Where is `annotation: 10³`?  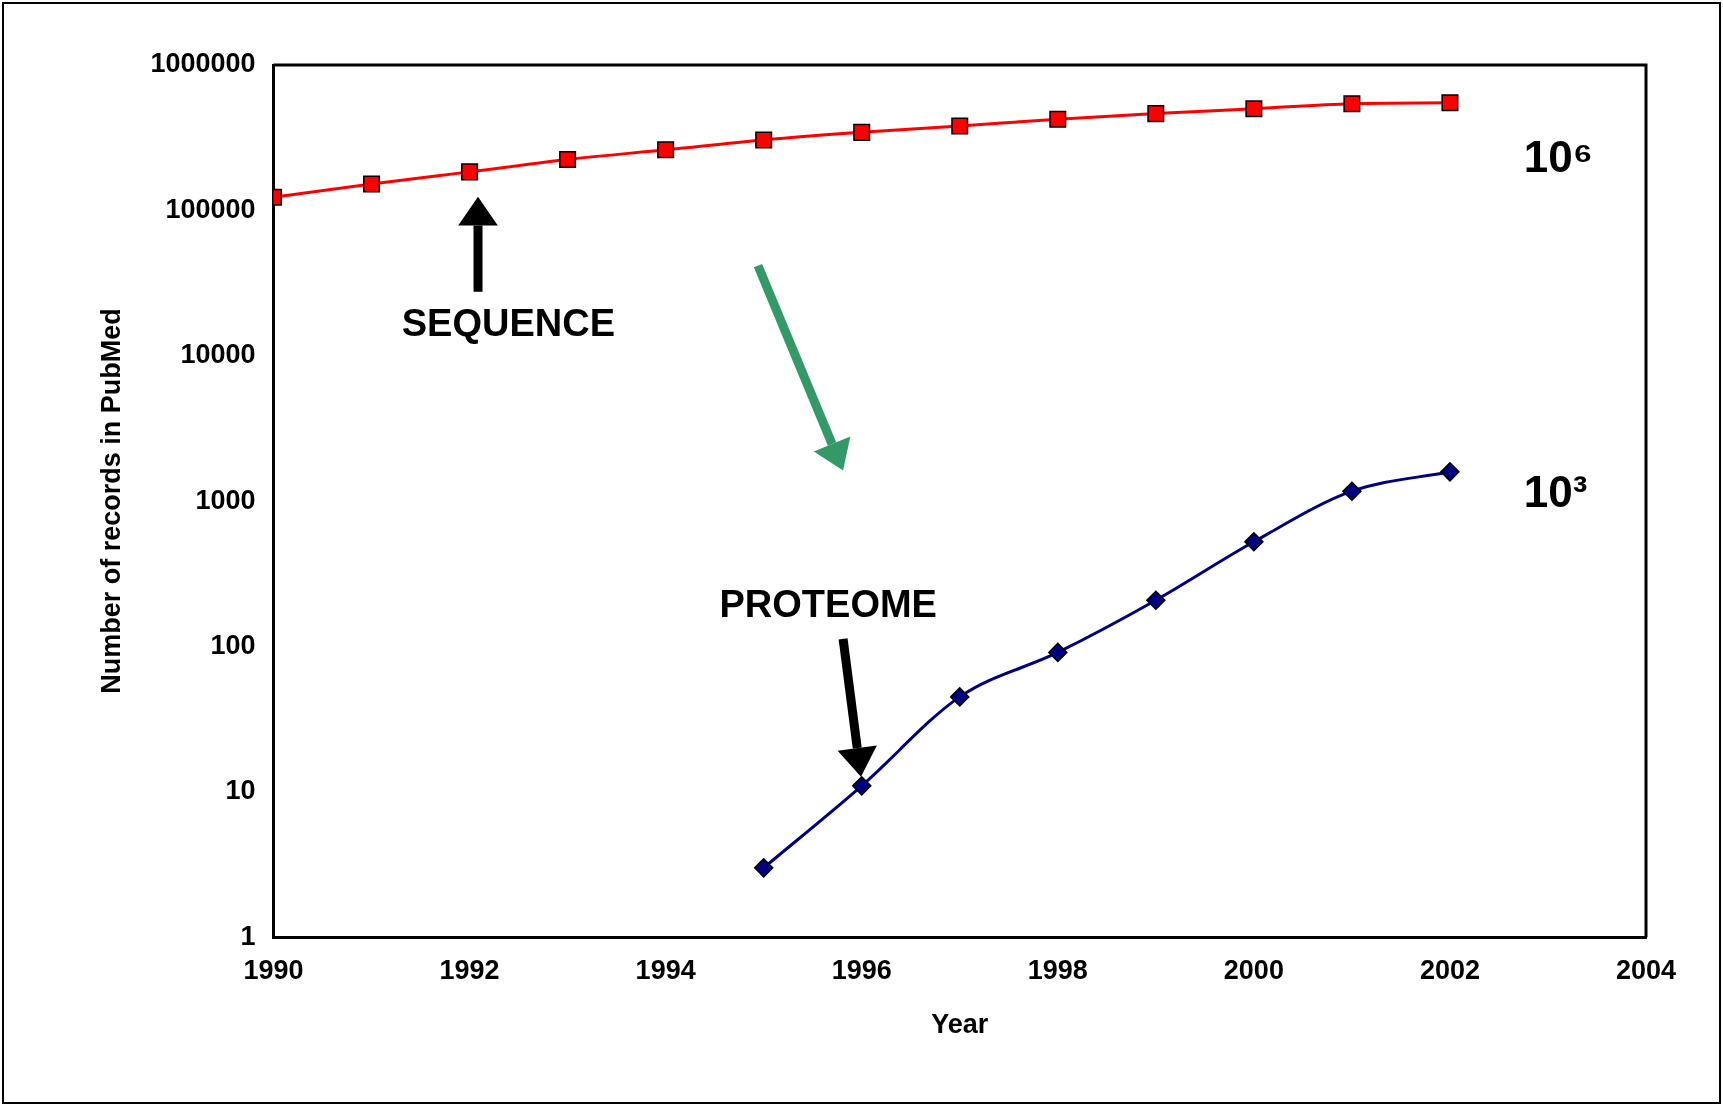 annotation: 10³ is located at coordinates (1555, 492).